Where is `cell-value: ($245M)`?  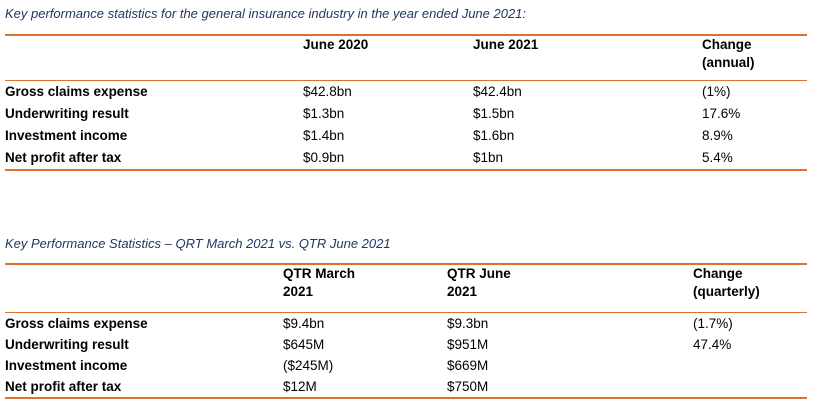
cell-value: ($245M) is located at coordinates (308, 365).